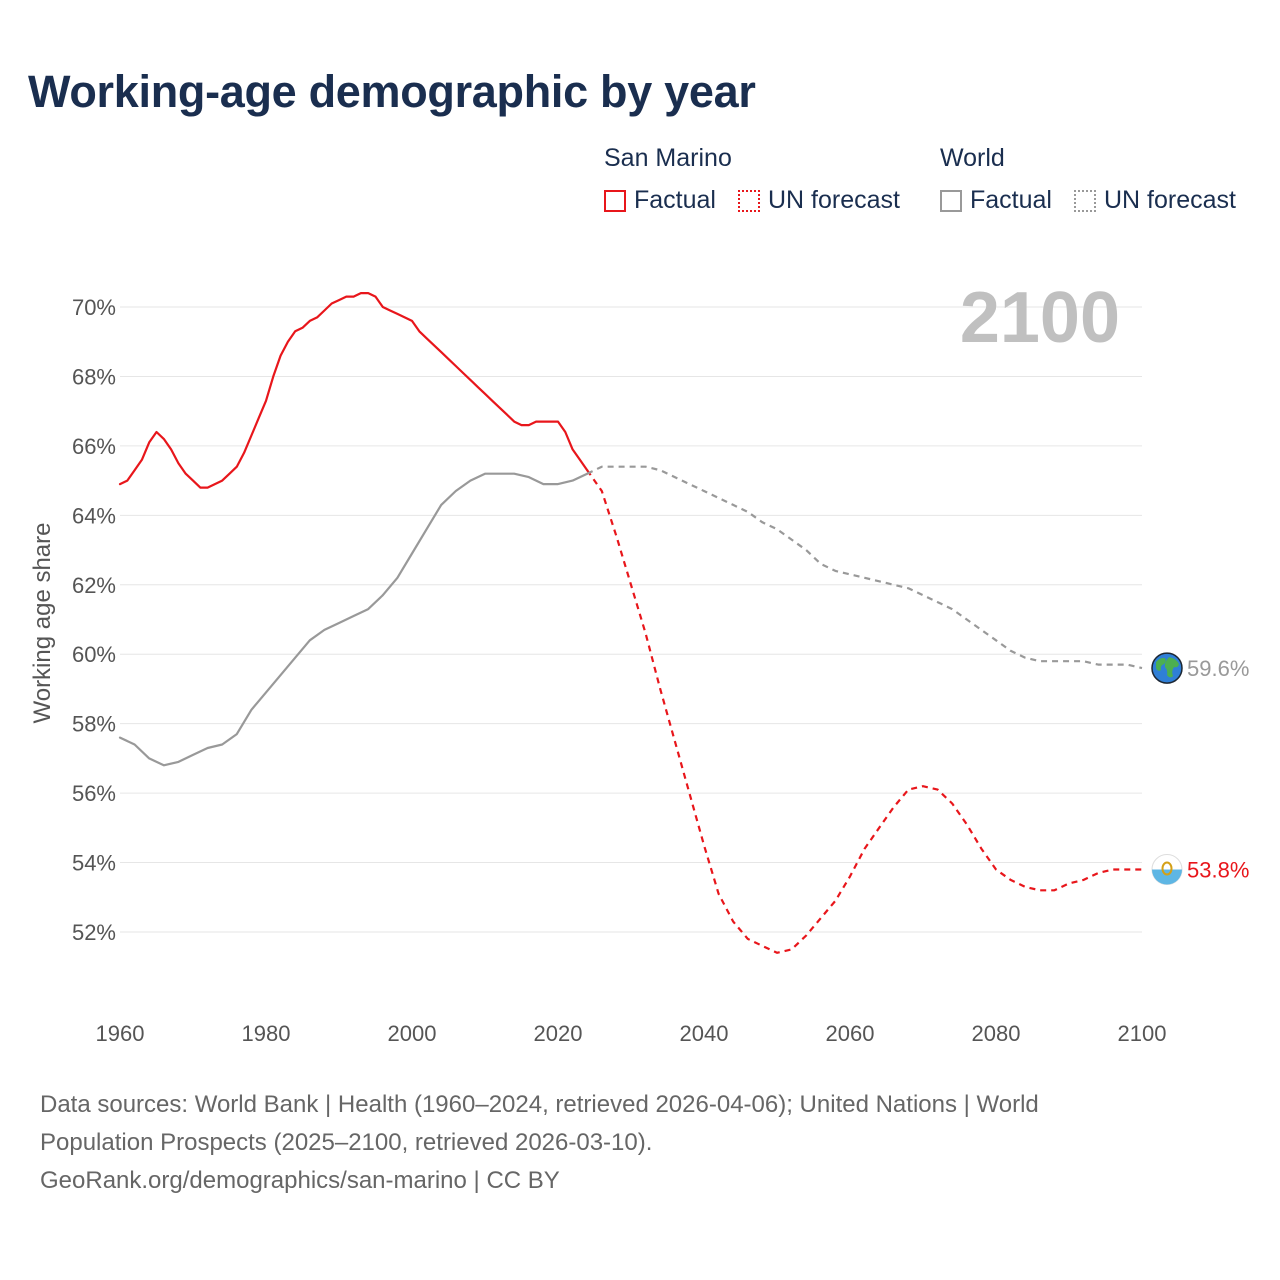  What do you see at coordinates (120, 1033) in the screenshot?
I see `x-tick-label: 1960` at bounding box center [120, 1033].